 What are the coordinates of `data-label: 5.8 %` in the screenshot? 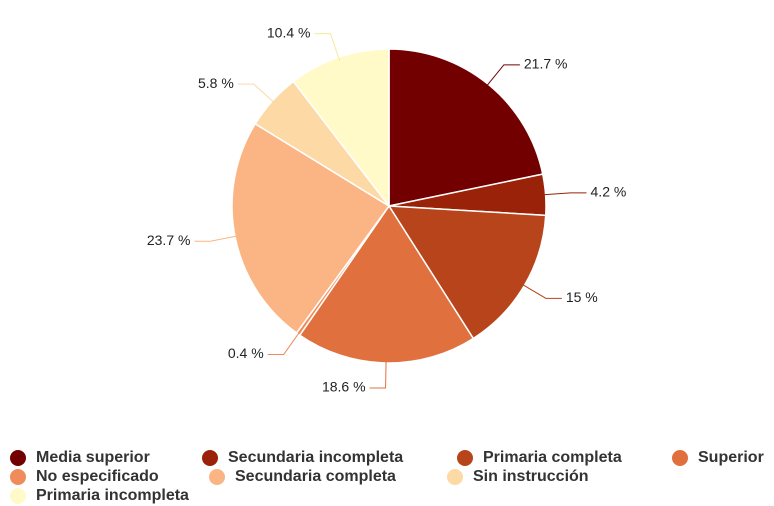 It's located at (216, 83).